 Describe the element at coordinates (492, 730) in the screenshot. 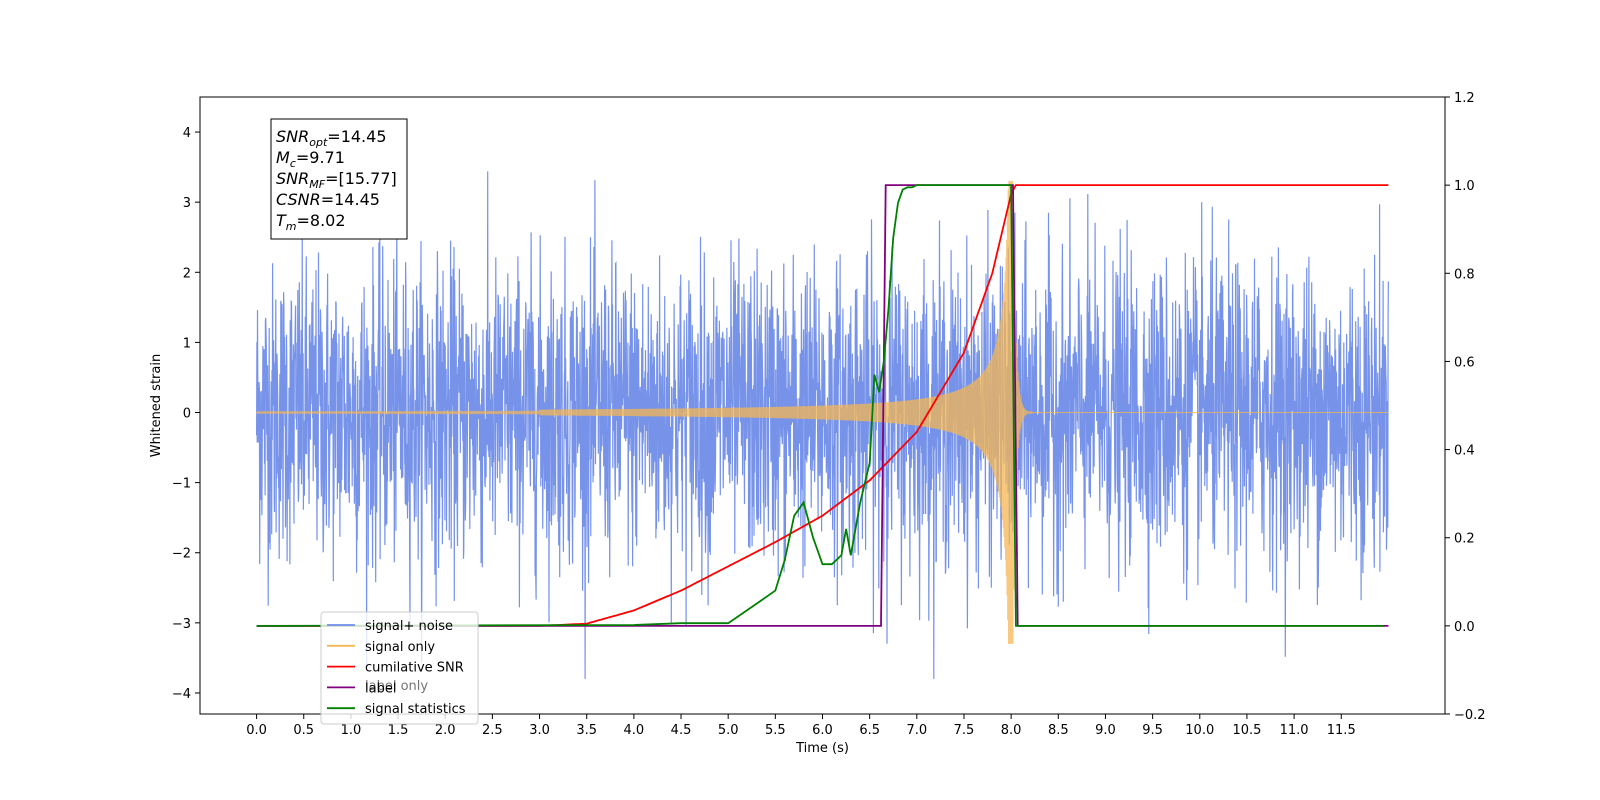

I see `x-tick-label: 2.5` at that location.